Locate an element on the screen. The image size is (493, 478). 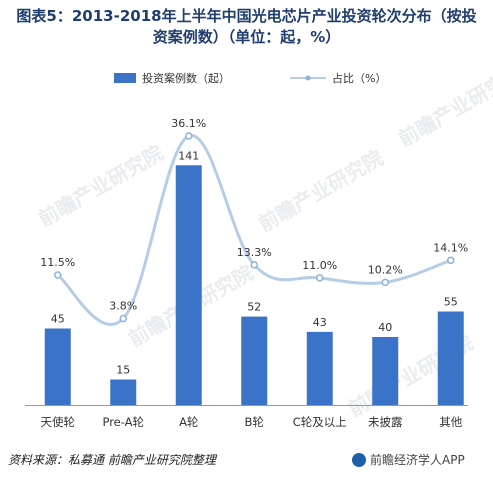
line-value-label: 14.1% is located at coordinates (450, 247).